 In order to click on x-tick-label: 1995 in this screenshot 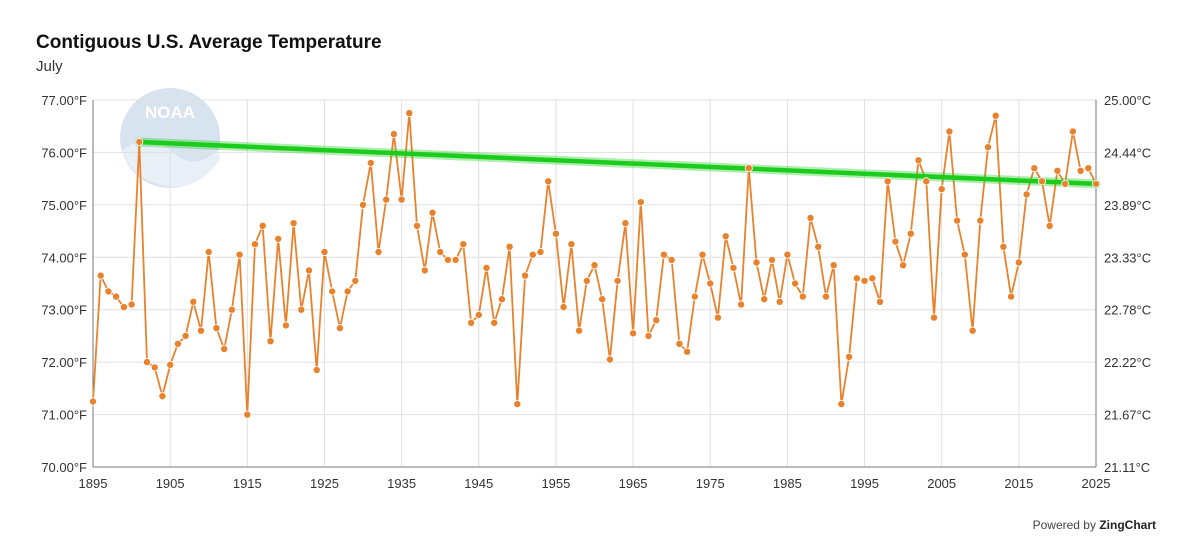, I will do `click(864, 483)`.